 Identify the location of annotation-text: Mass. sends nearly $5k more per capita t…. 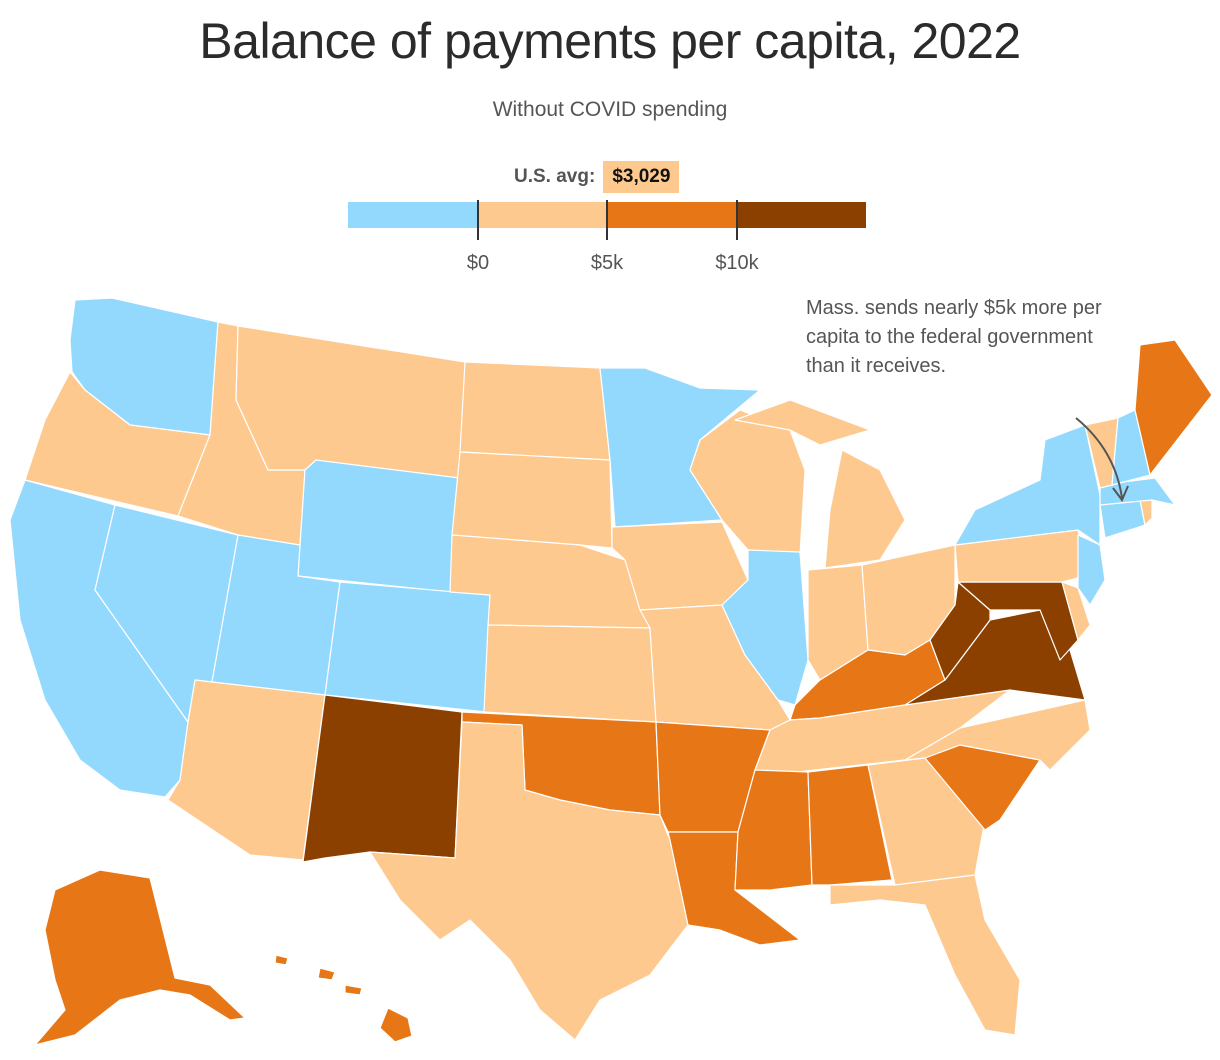
(954, 337).